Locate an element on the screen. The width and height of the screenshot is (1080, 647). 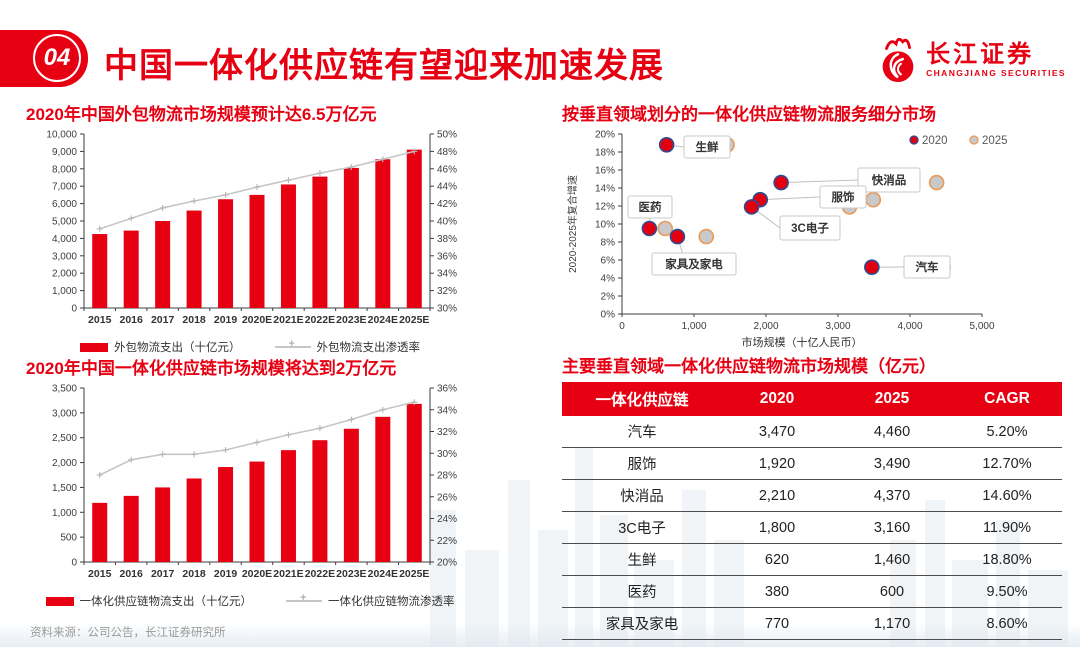
table-row: 快消品 2,210 4,370 14.60% is located at coordinates (812, 496).